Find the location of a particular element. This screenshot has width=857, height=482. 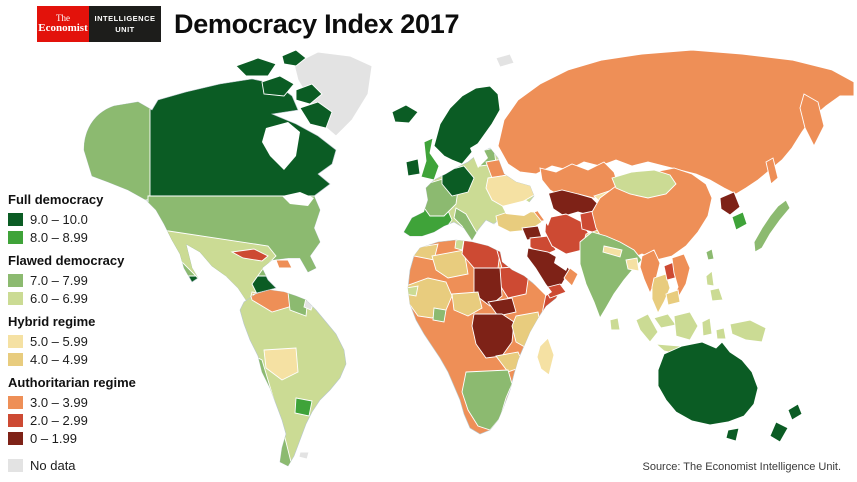

mozambique is located at coordinates (524, 377).